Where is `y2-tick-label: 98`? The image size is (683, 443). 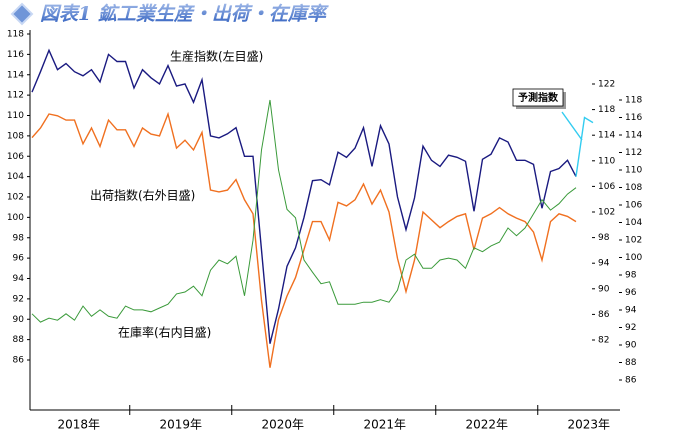 y2-tick-label: 98 is located at coordinates (604, 238).